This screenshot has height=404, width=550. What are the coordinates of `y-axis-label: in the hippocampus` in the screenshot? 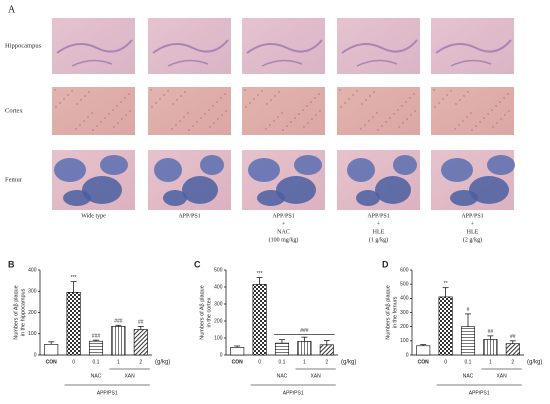 It's located at (23, 312).